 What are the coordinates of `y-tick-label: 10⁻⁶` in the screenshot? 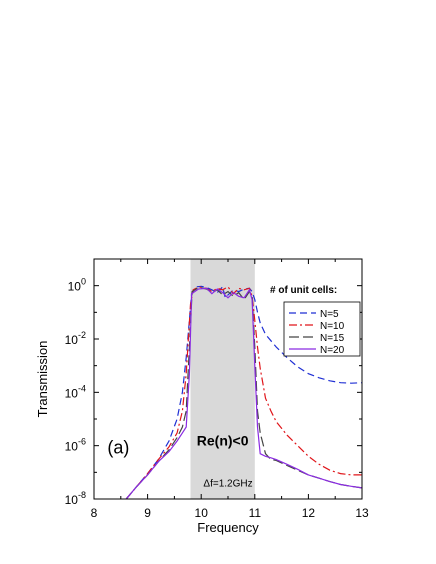 It's located at (75, 445).